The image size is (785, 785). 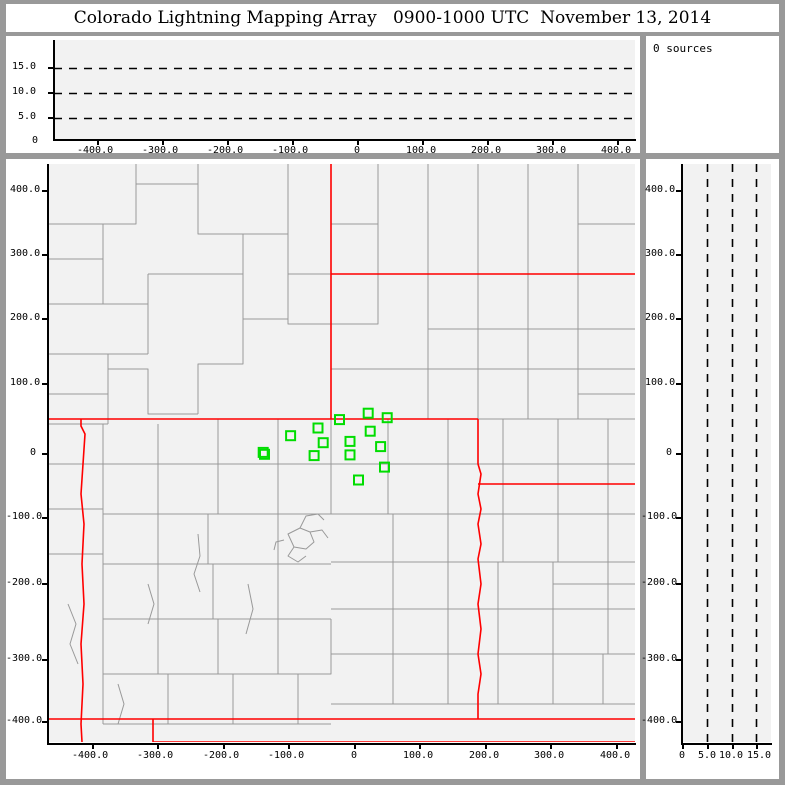 I want to click on altitude-canvas, so click(x=726, y=453).